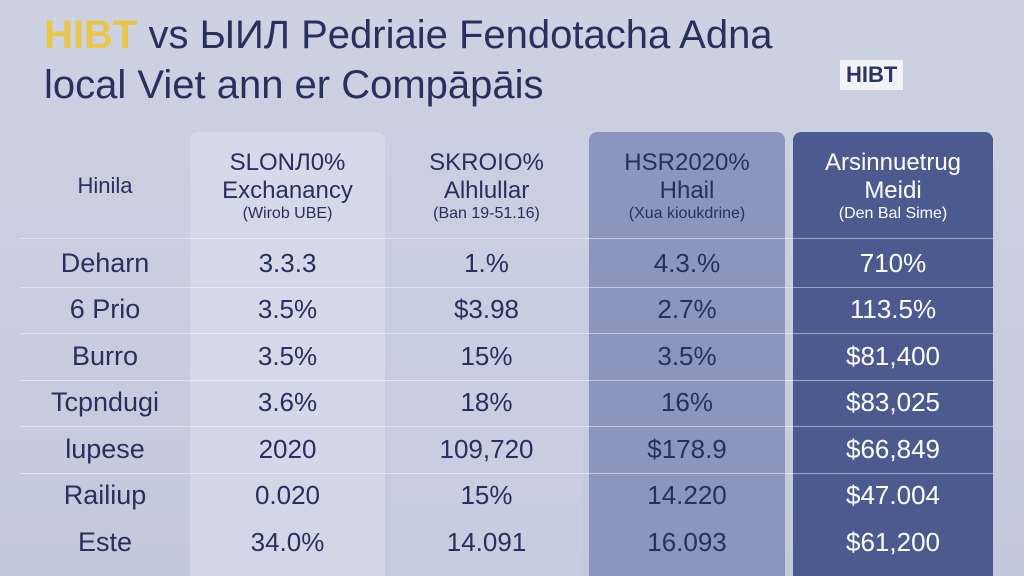 The height and width of the screenshot is (576, 1024). I want to click on title: HIBT vs ЫИЛ Pedriaie Fendotacha Adna, so click(408, 35).